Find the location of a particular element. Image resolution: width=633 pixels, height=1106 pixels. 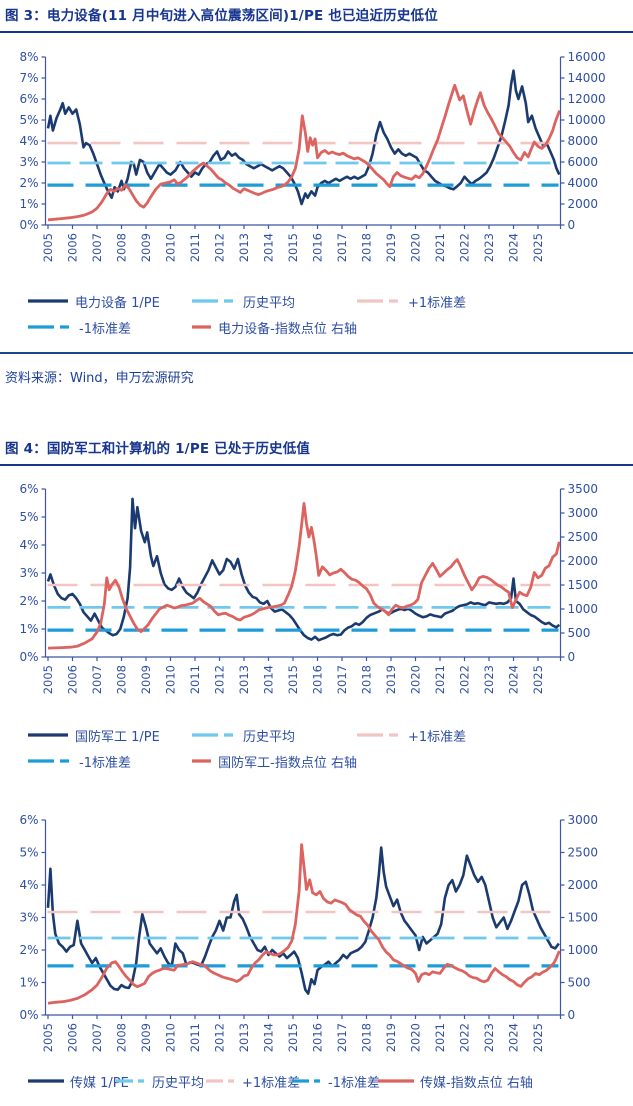

right-tick-label: 12000 is located at coordinates (587, 99).